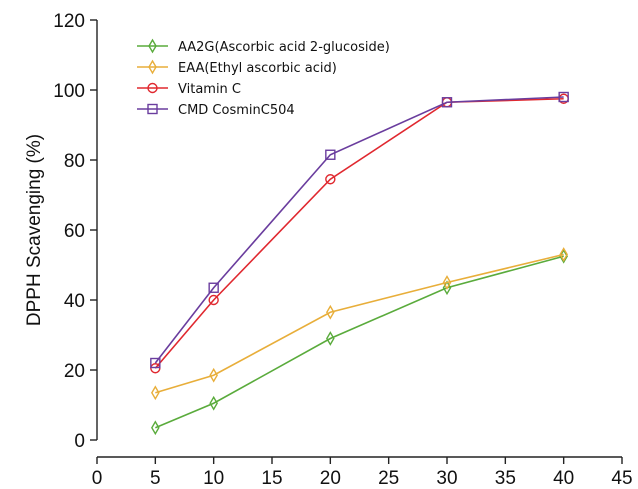  Describe the element at coordinates (155, 478) in the screenshot. I see `x-tick-label: 5` at that location.